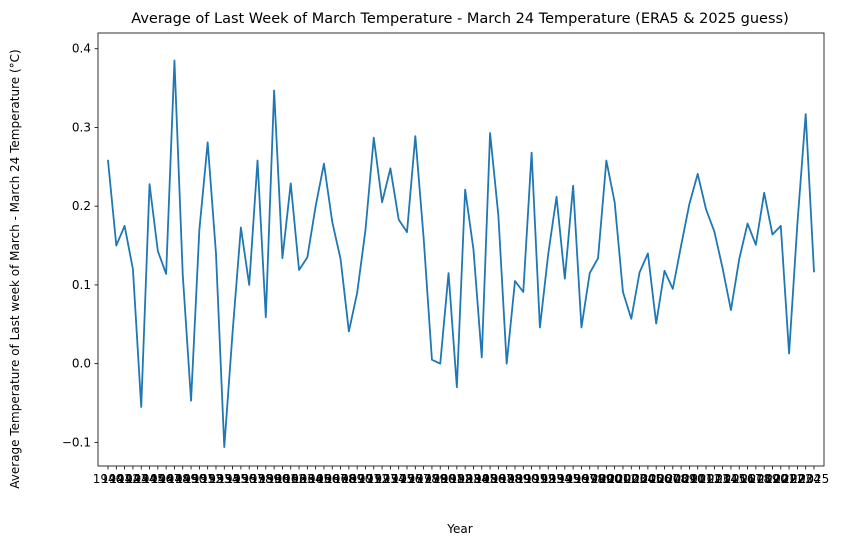  I want to click on x-tick-label: 1951, so click(199, 479).